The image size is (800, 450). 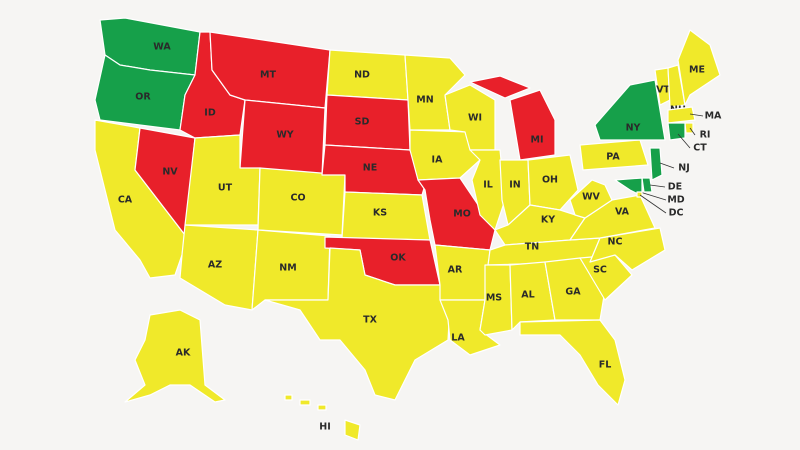 What do you see at coordinates (713, 116) in the screenshot?
I see `state-label: MA` at bounding box center [713, 116].